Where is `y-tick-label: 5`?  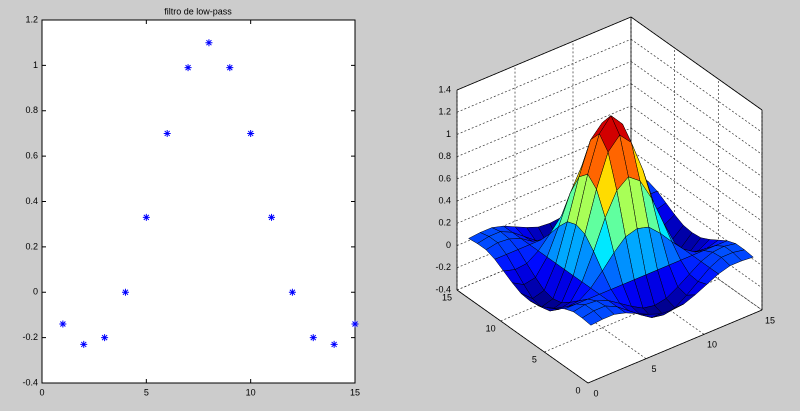
y-tick-label: 5 is located at coordinates (534, 359).